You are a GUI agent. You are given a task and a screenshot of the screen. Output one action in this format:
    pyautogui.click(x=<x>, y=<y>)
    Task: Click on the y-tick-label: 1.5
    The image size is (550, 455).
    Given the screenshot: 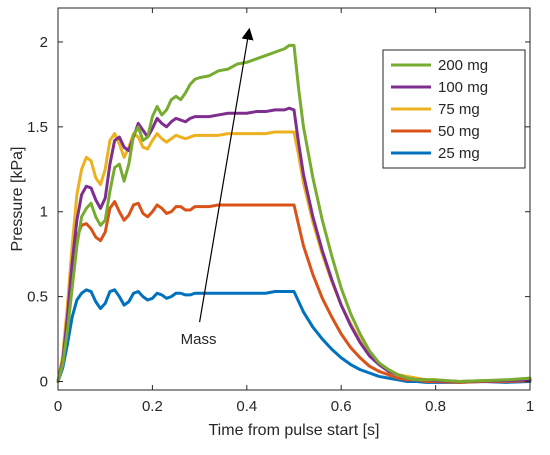 What is the action you would take?
    pyautogui.click(x=37, y=127)
    